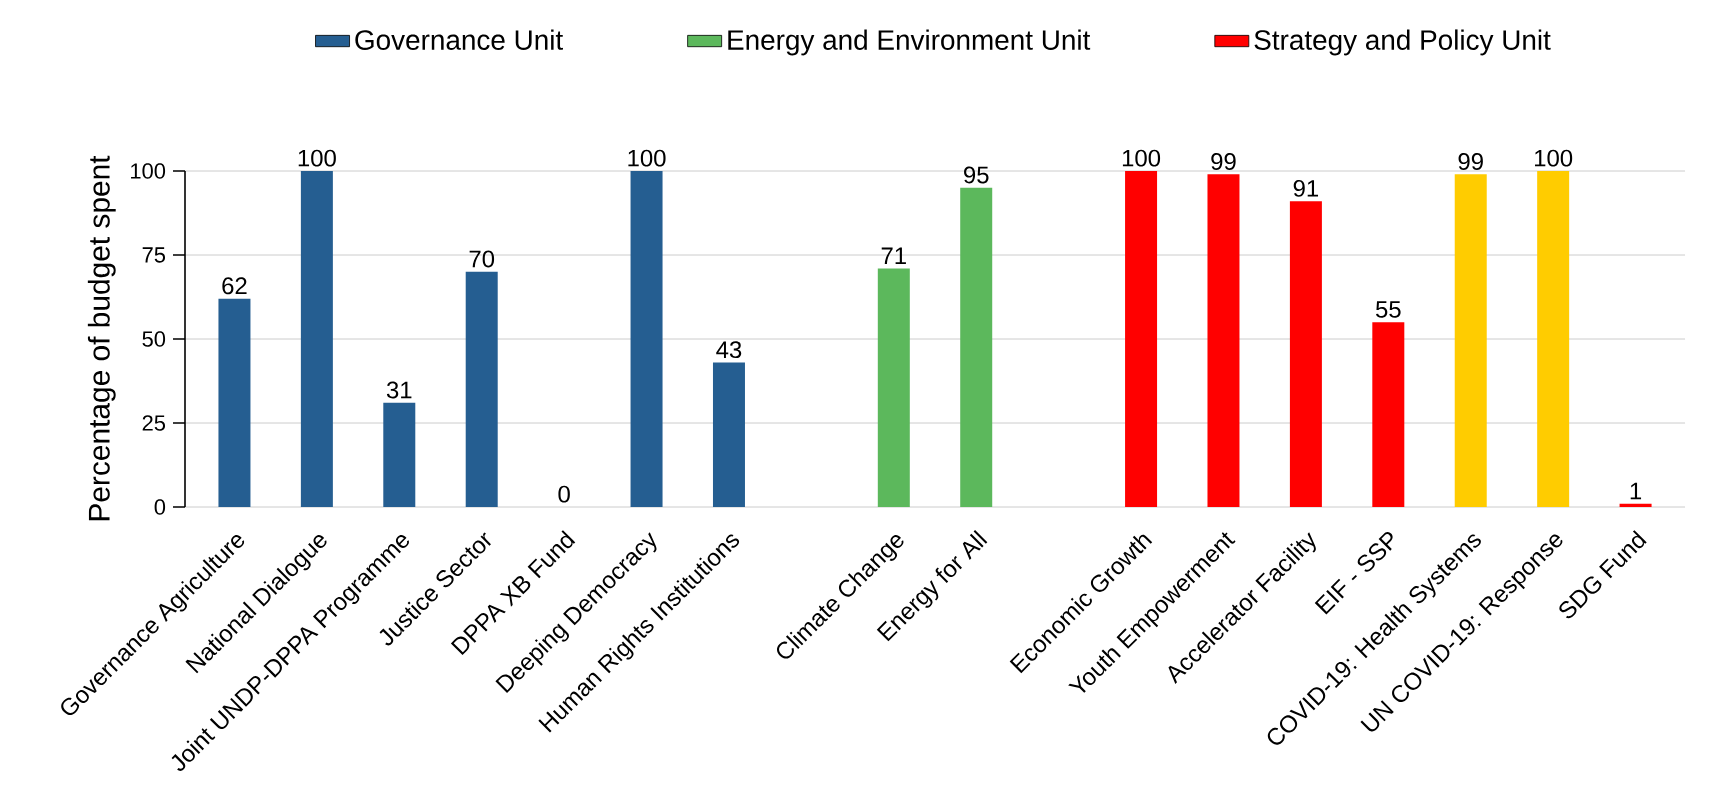 This screenshot has width=1711, height=789. What do you see at coordinates (148, 171) in the screenshot?
I see `y-tick-label: 100` at bounding box center [148, 171].